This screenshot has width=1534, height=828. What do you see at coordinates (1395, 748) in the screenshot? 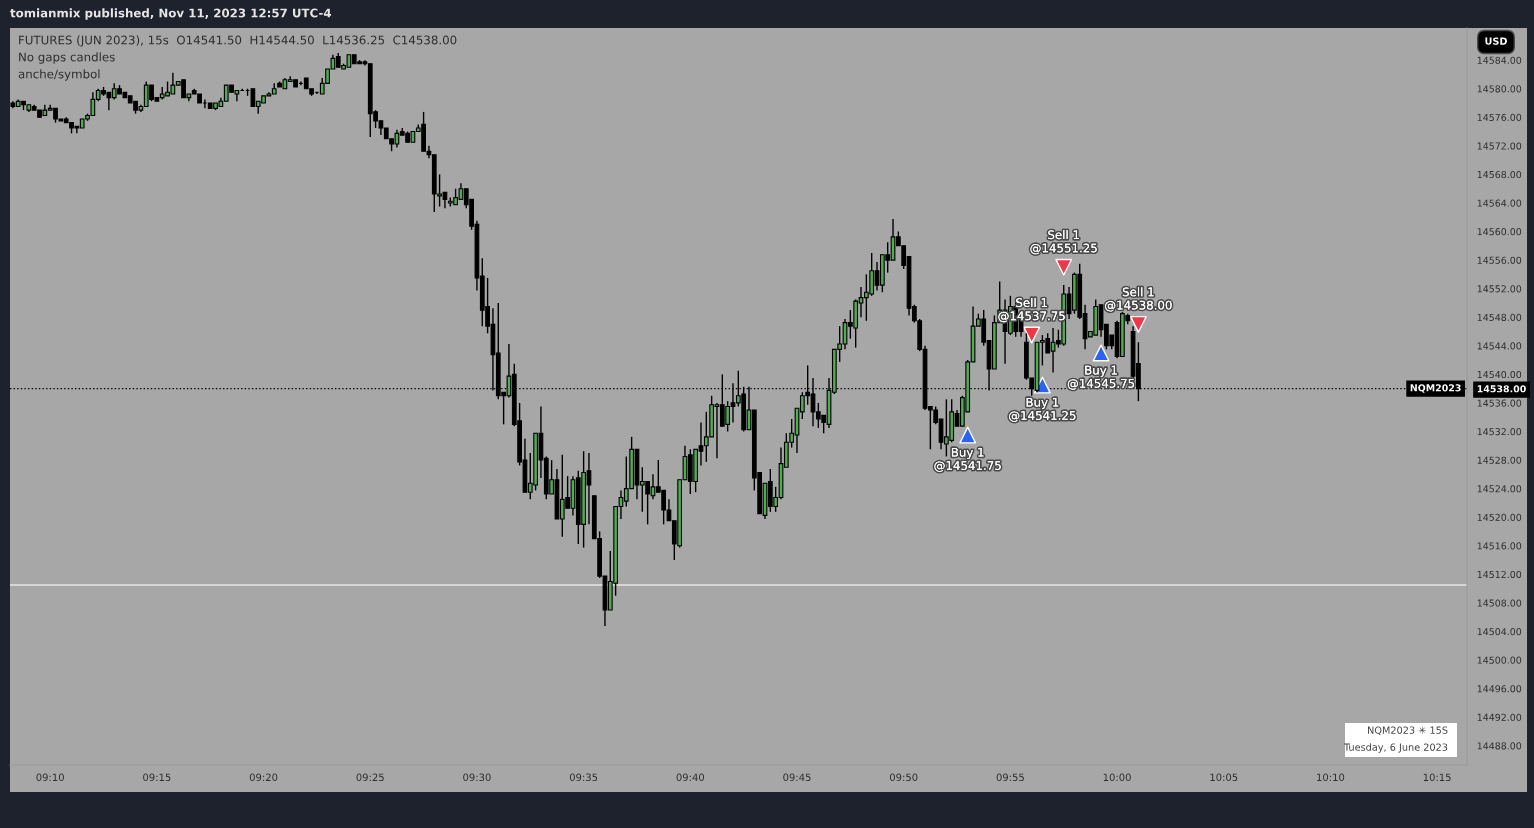
I see `annotation: Tuesday, 6 June 2023` at bounding box center [1395, 748].